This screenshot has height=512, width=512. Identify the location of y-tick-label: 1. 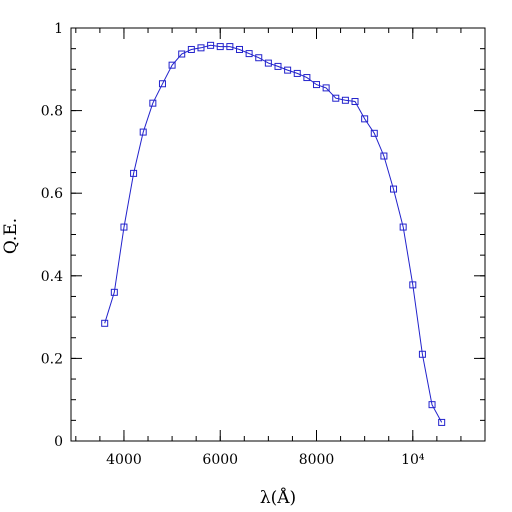
(58, 29).